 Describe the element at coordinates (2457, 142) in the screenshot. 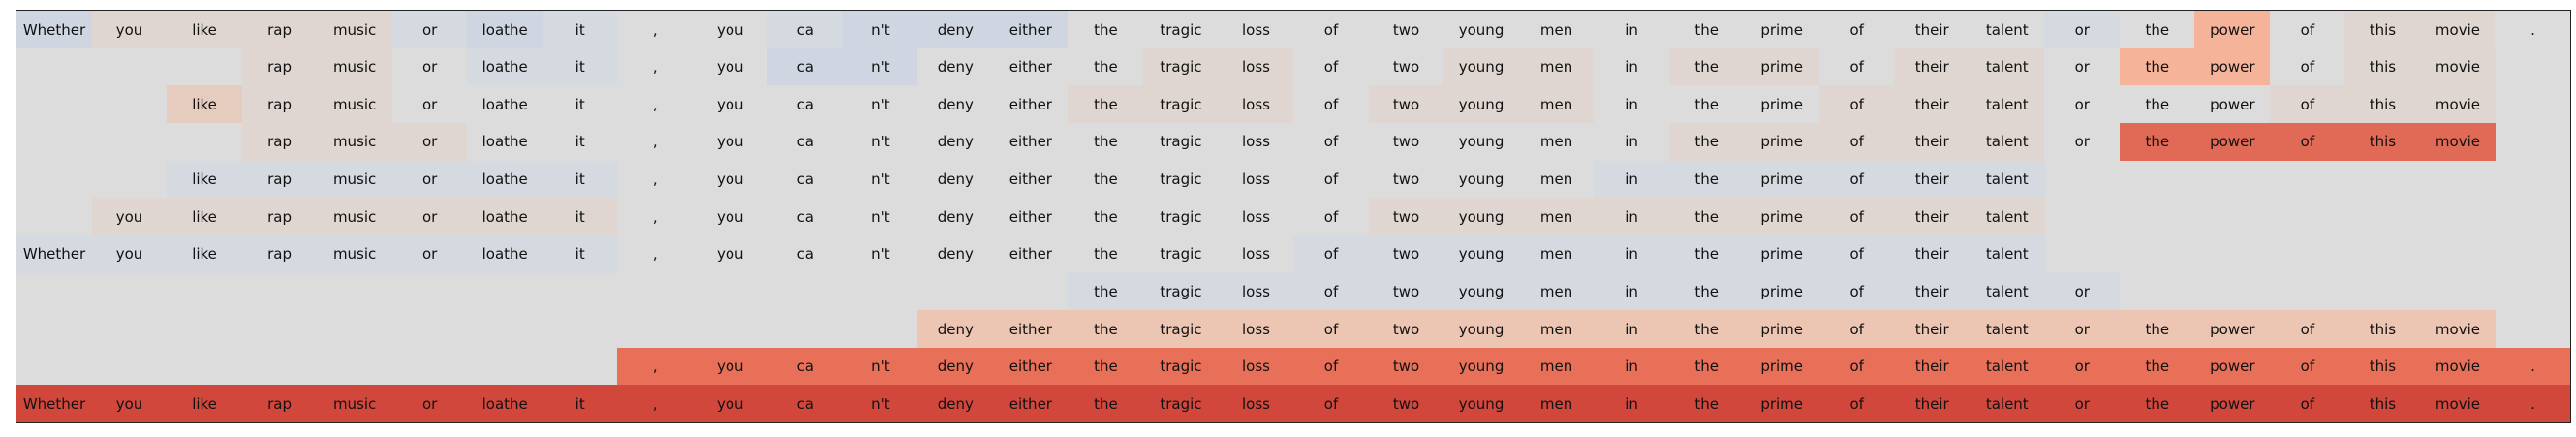

I see `token-cell: movie` at that location.